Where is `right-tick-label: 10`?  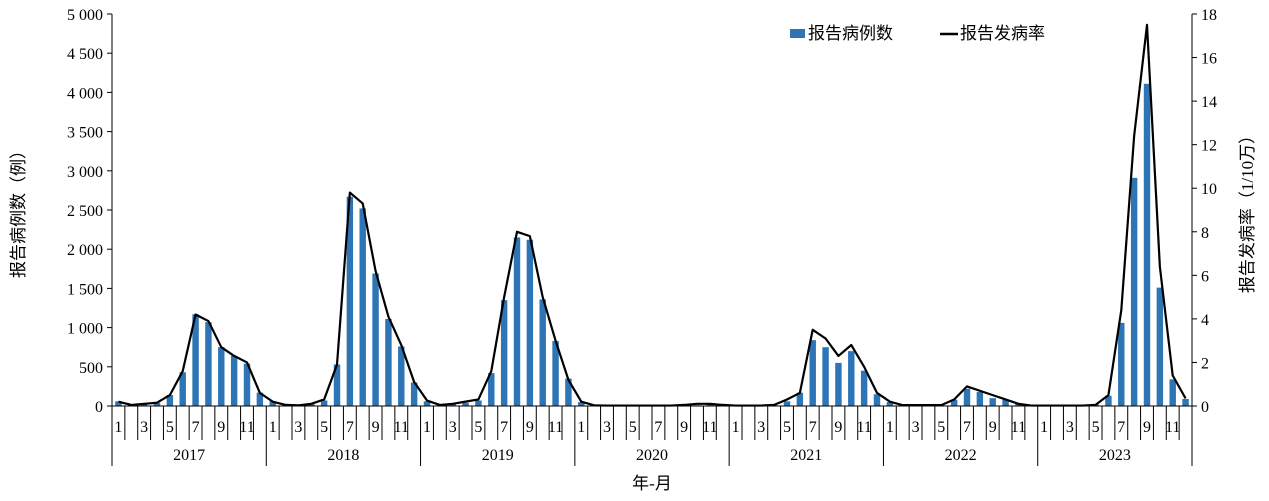 right-tick-label: 10 is located at coordinates (1209, 189).